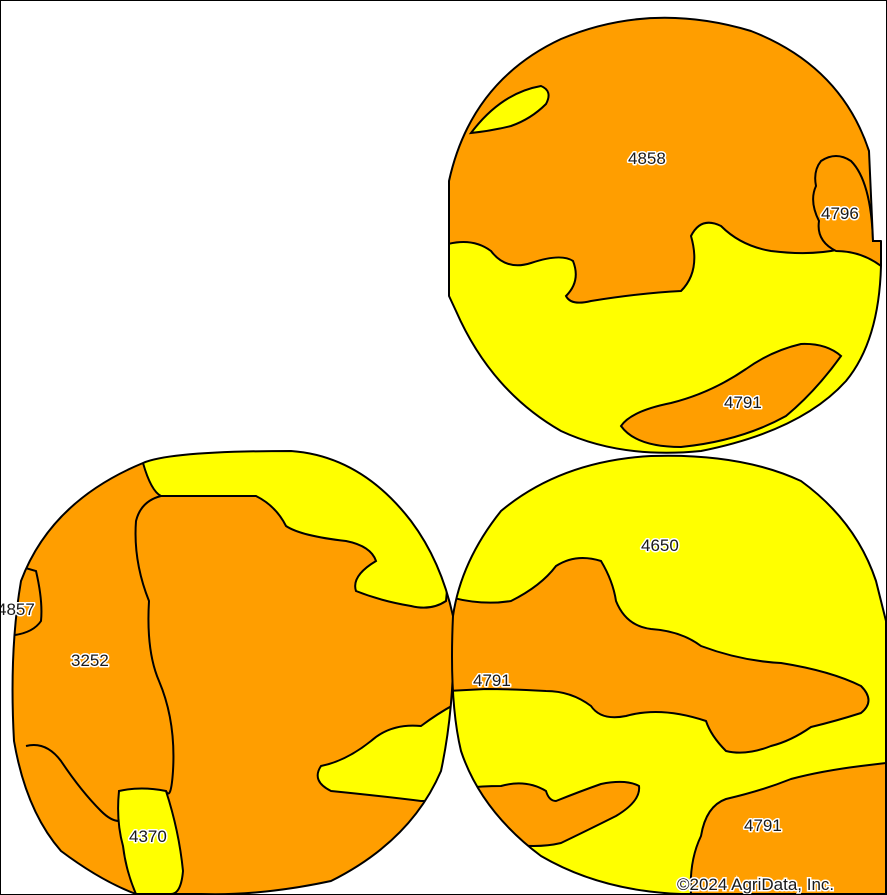 The image size is (887, 895). What do you see at coordinates (509, 109) in the screenshot?
I see `soil-polygon-yellow-top-left` at bounding box center [509, 109].